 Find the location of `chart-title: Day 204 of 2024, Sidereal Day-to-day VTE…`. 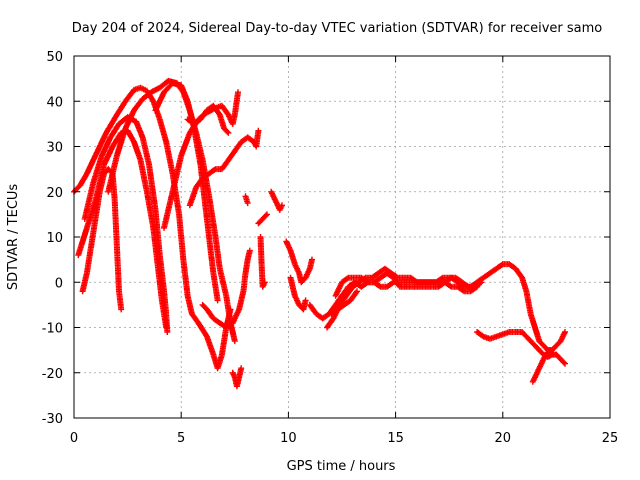

chart-title: Day 204 of 2024, Sidereal Day-to-day VTE… is located at coordinates (337, 28).